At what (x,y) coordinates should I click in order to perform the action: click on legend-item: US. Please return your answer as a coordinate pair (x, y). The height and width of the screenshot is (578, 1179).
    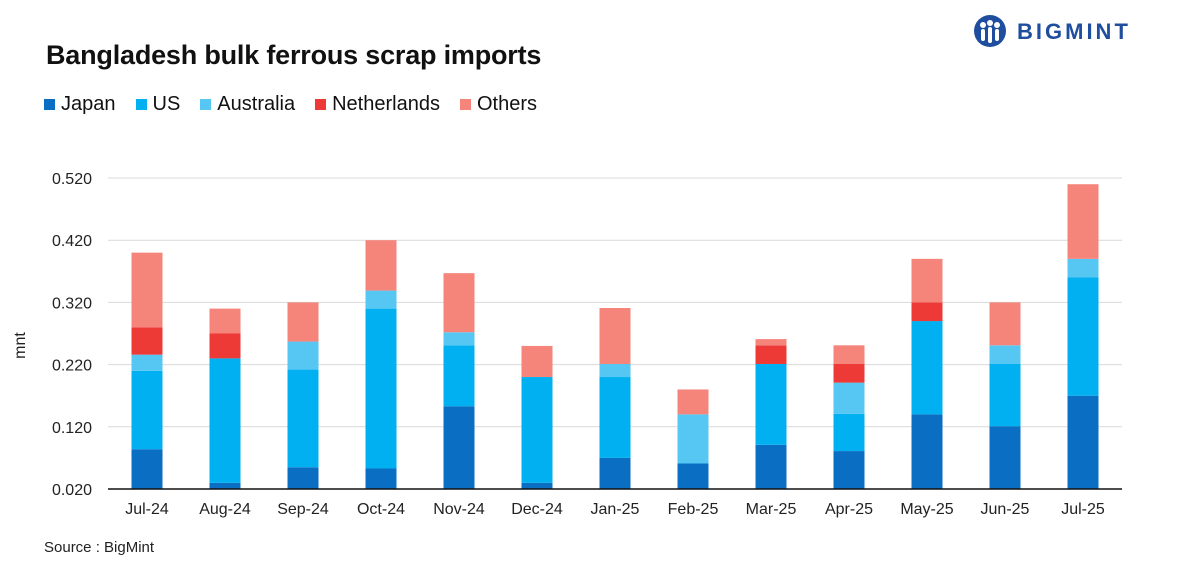
    Looking at the image, I should click on (158, 104).